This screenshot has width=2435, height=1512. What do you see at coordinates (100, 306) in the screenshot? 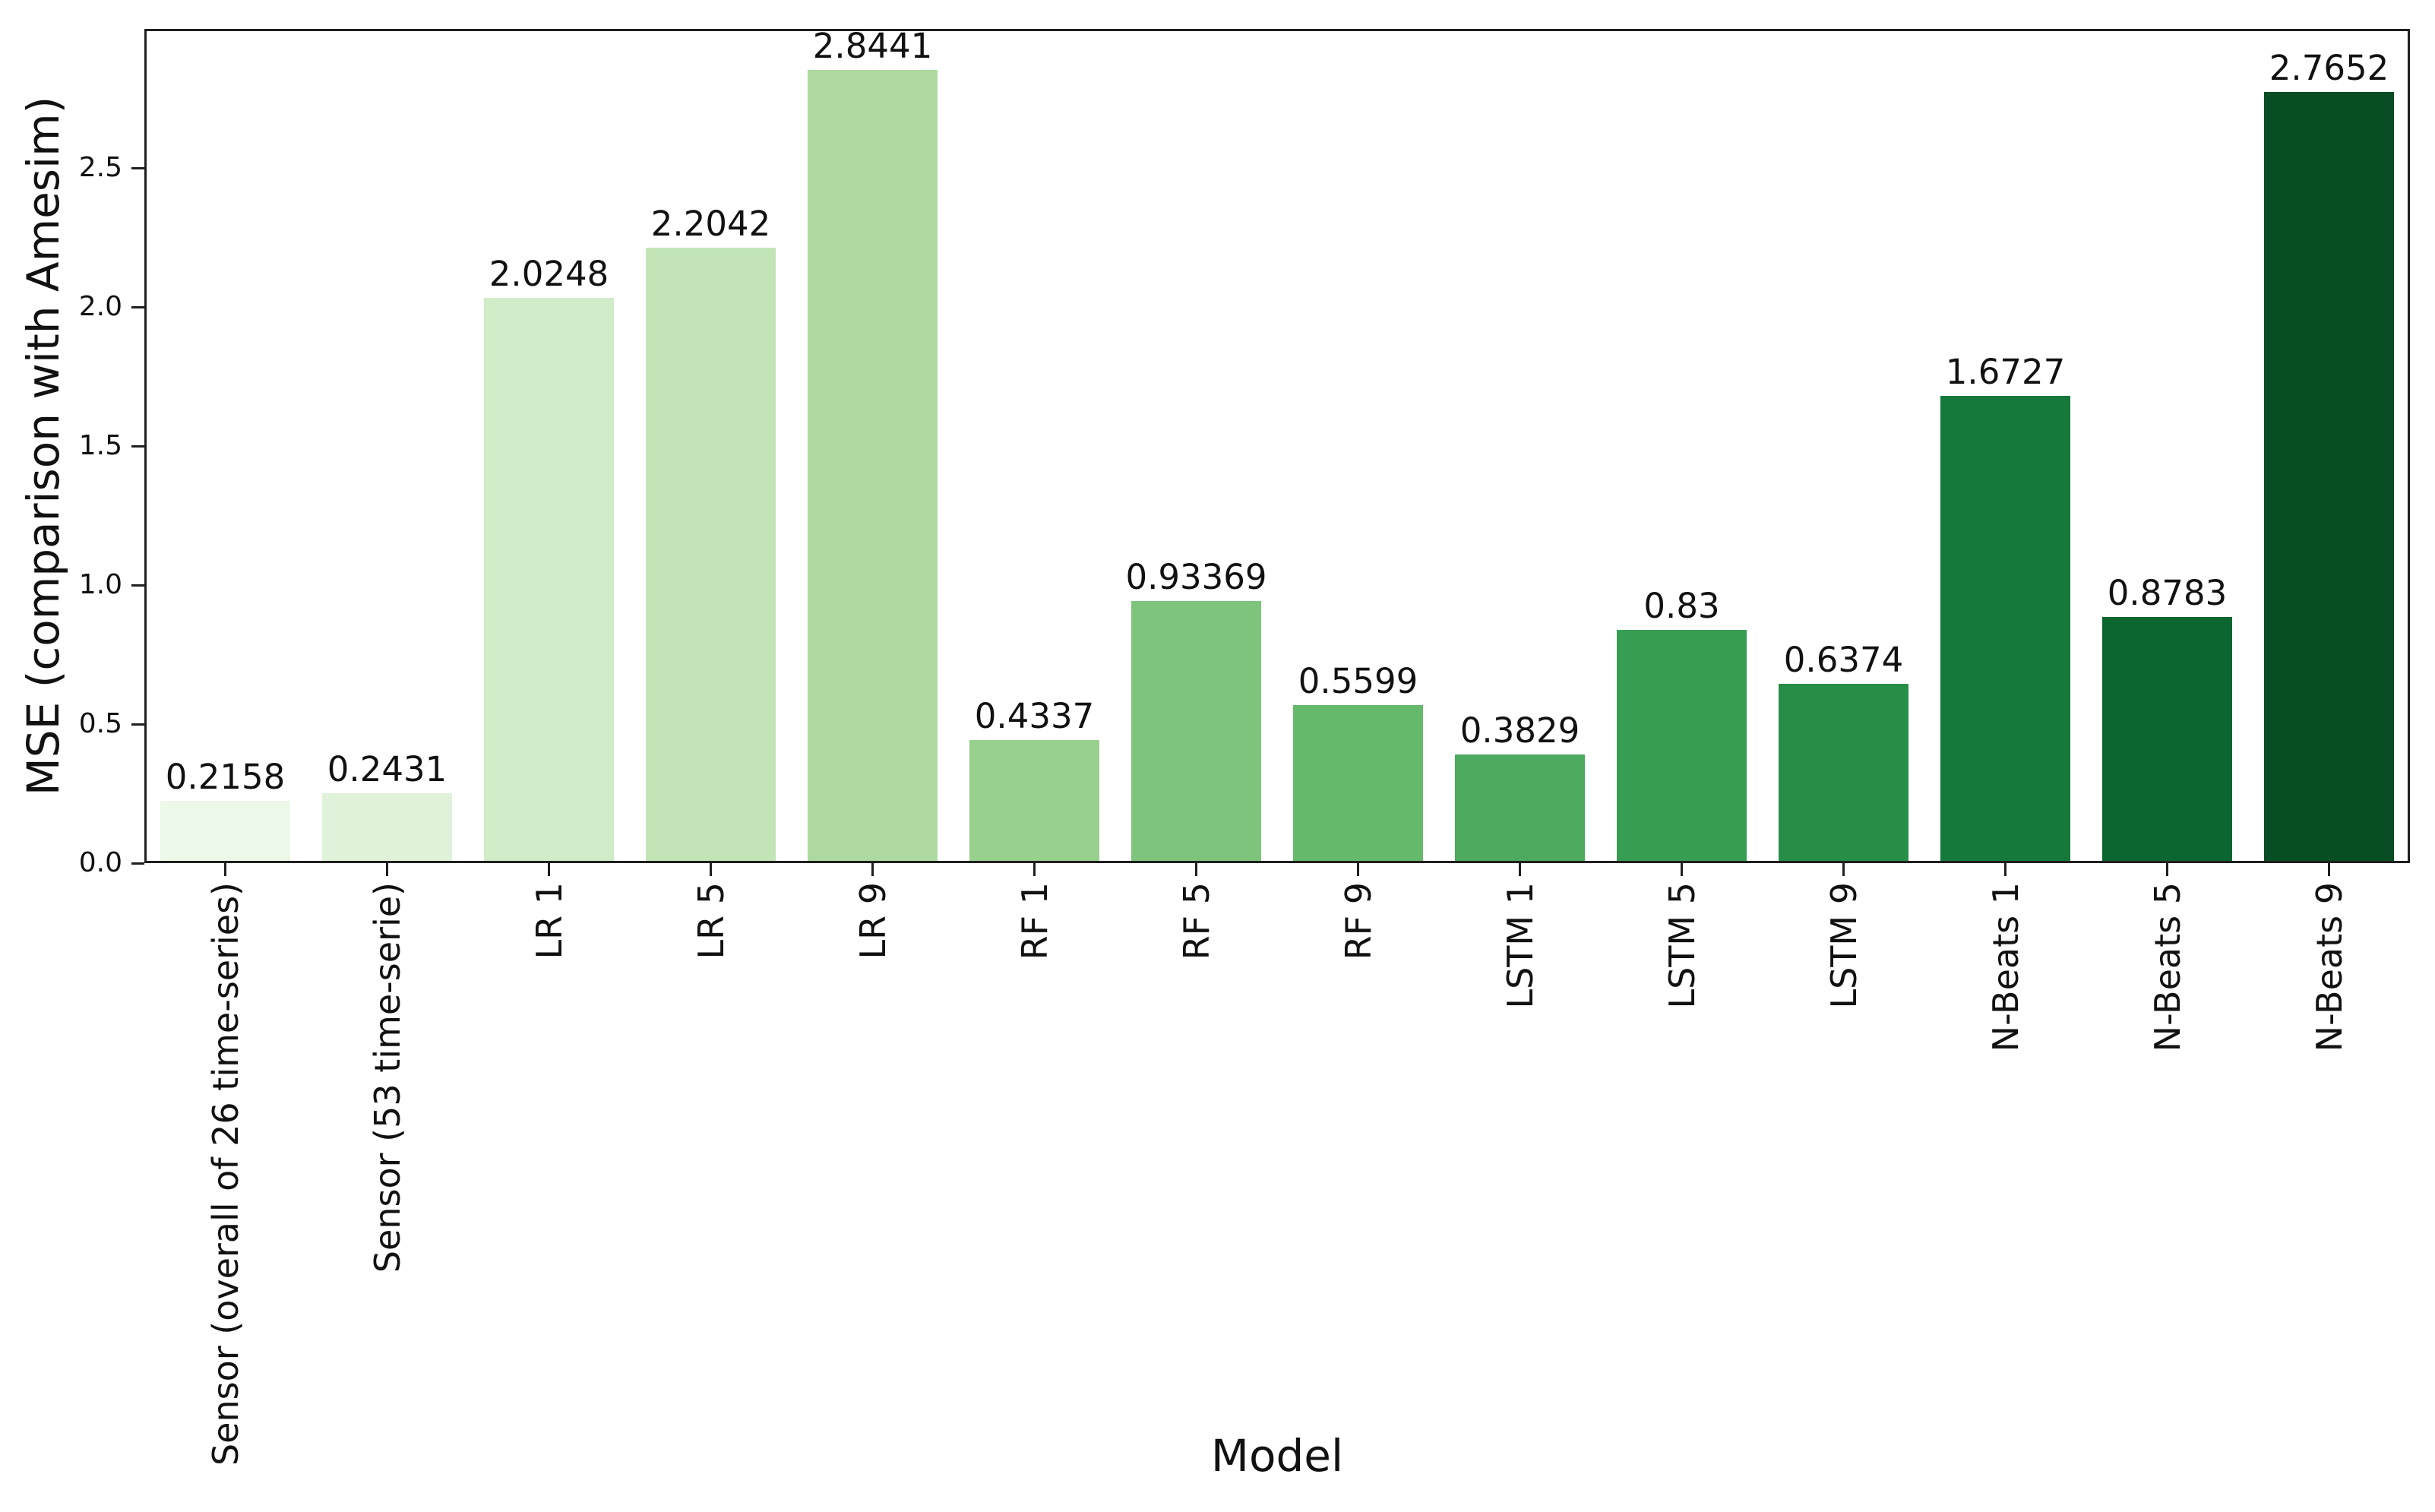
I see `y-tick-label: 2.0` at bounding box center [100, 306].